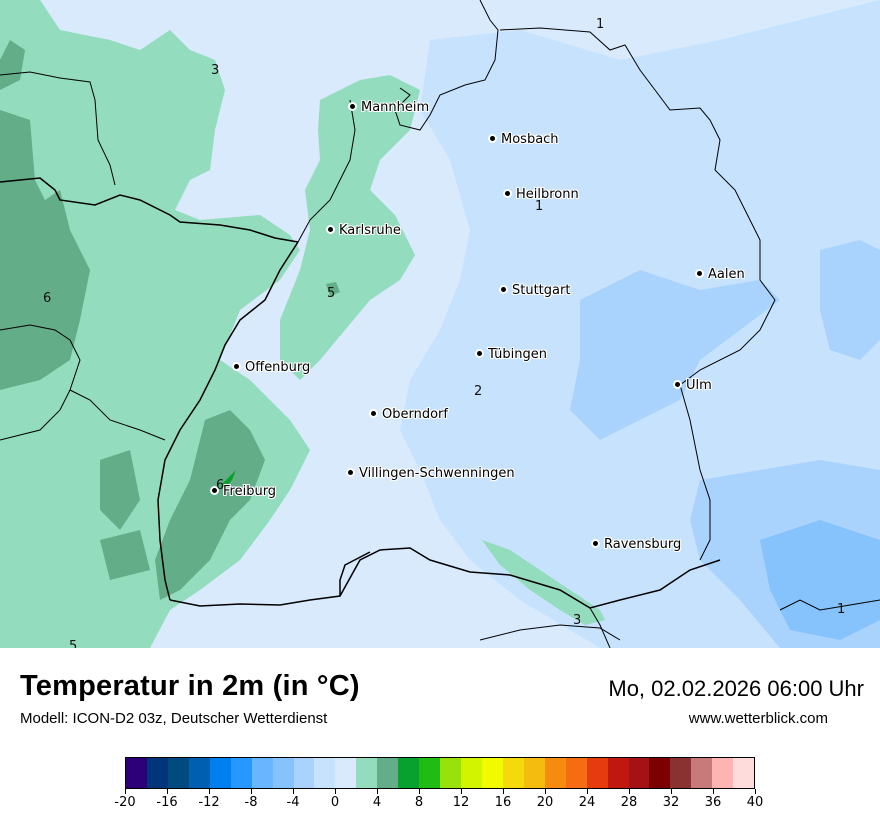 This screenshot has width=880, height=830. I want to click on city-marker: Oberndorf, so click(408, 415).